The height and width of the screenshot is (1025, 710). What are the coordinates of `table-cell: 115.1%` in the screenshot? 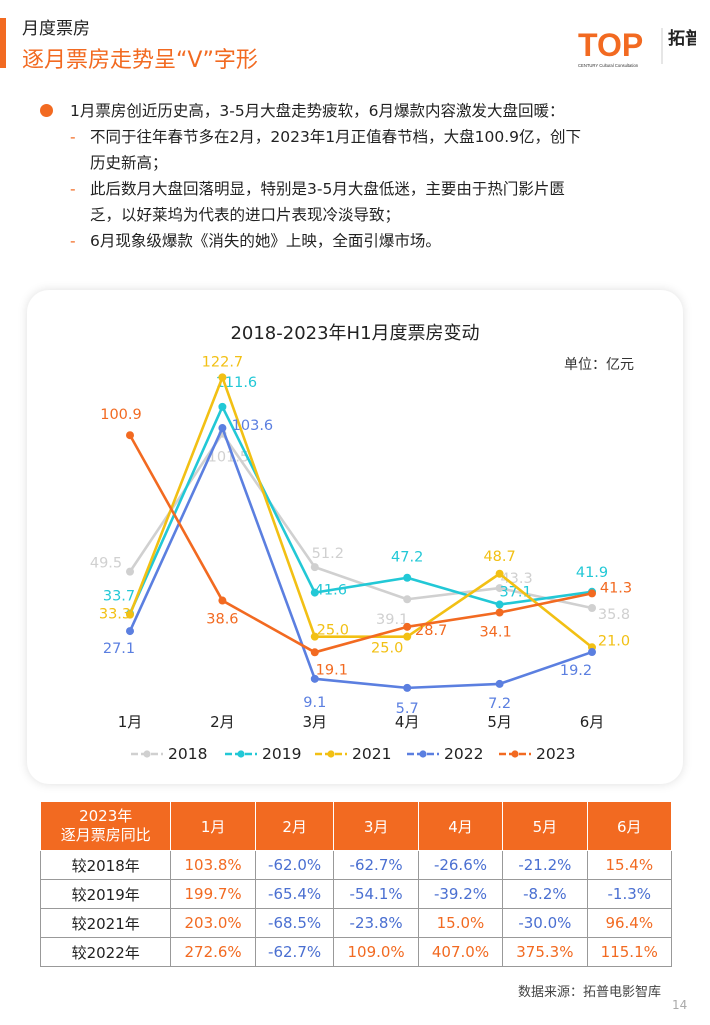 It's located at (629, 952).